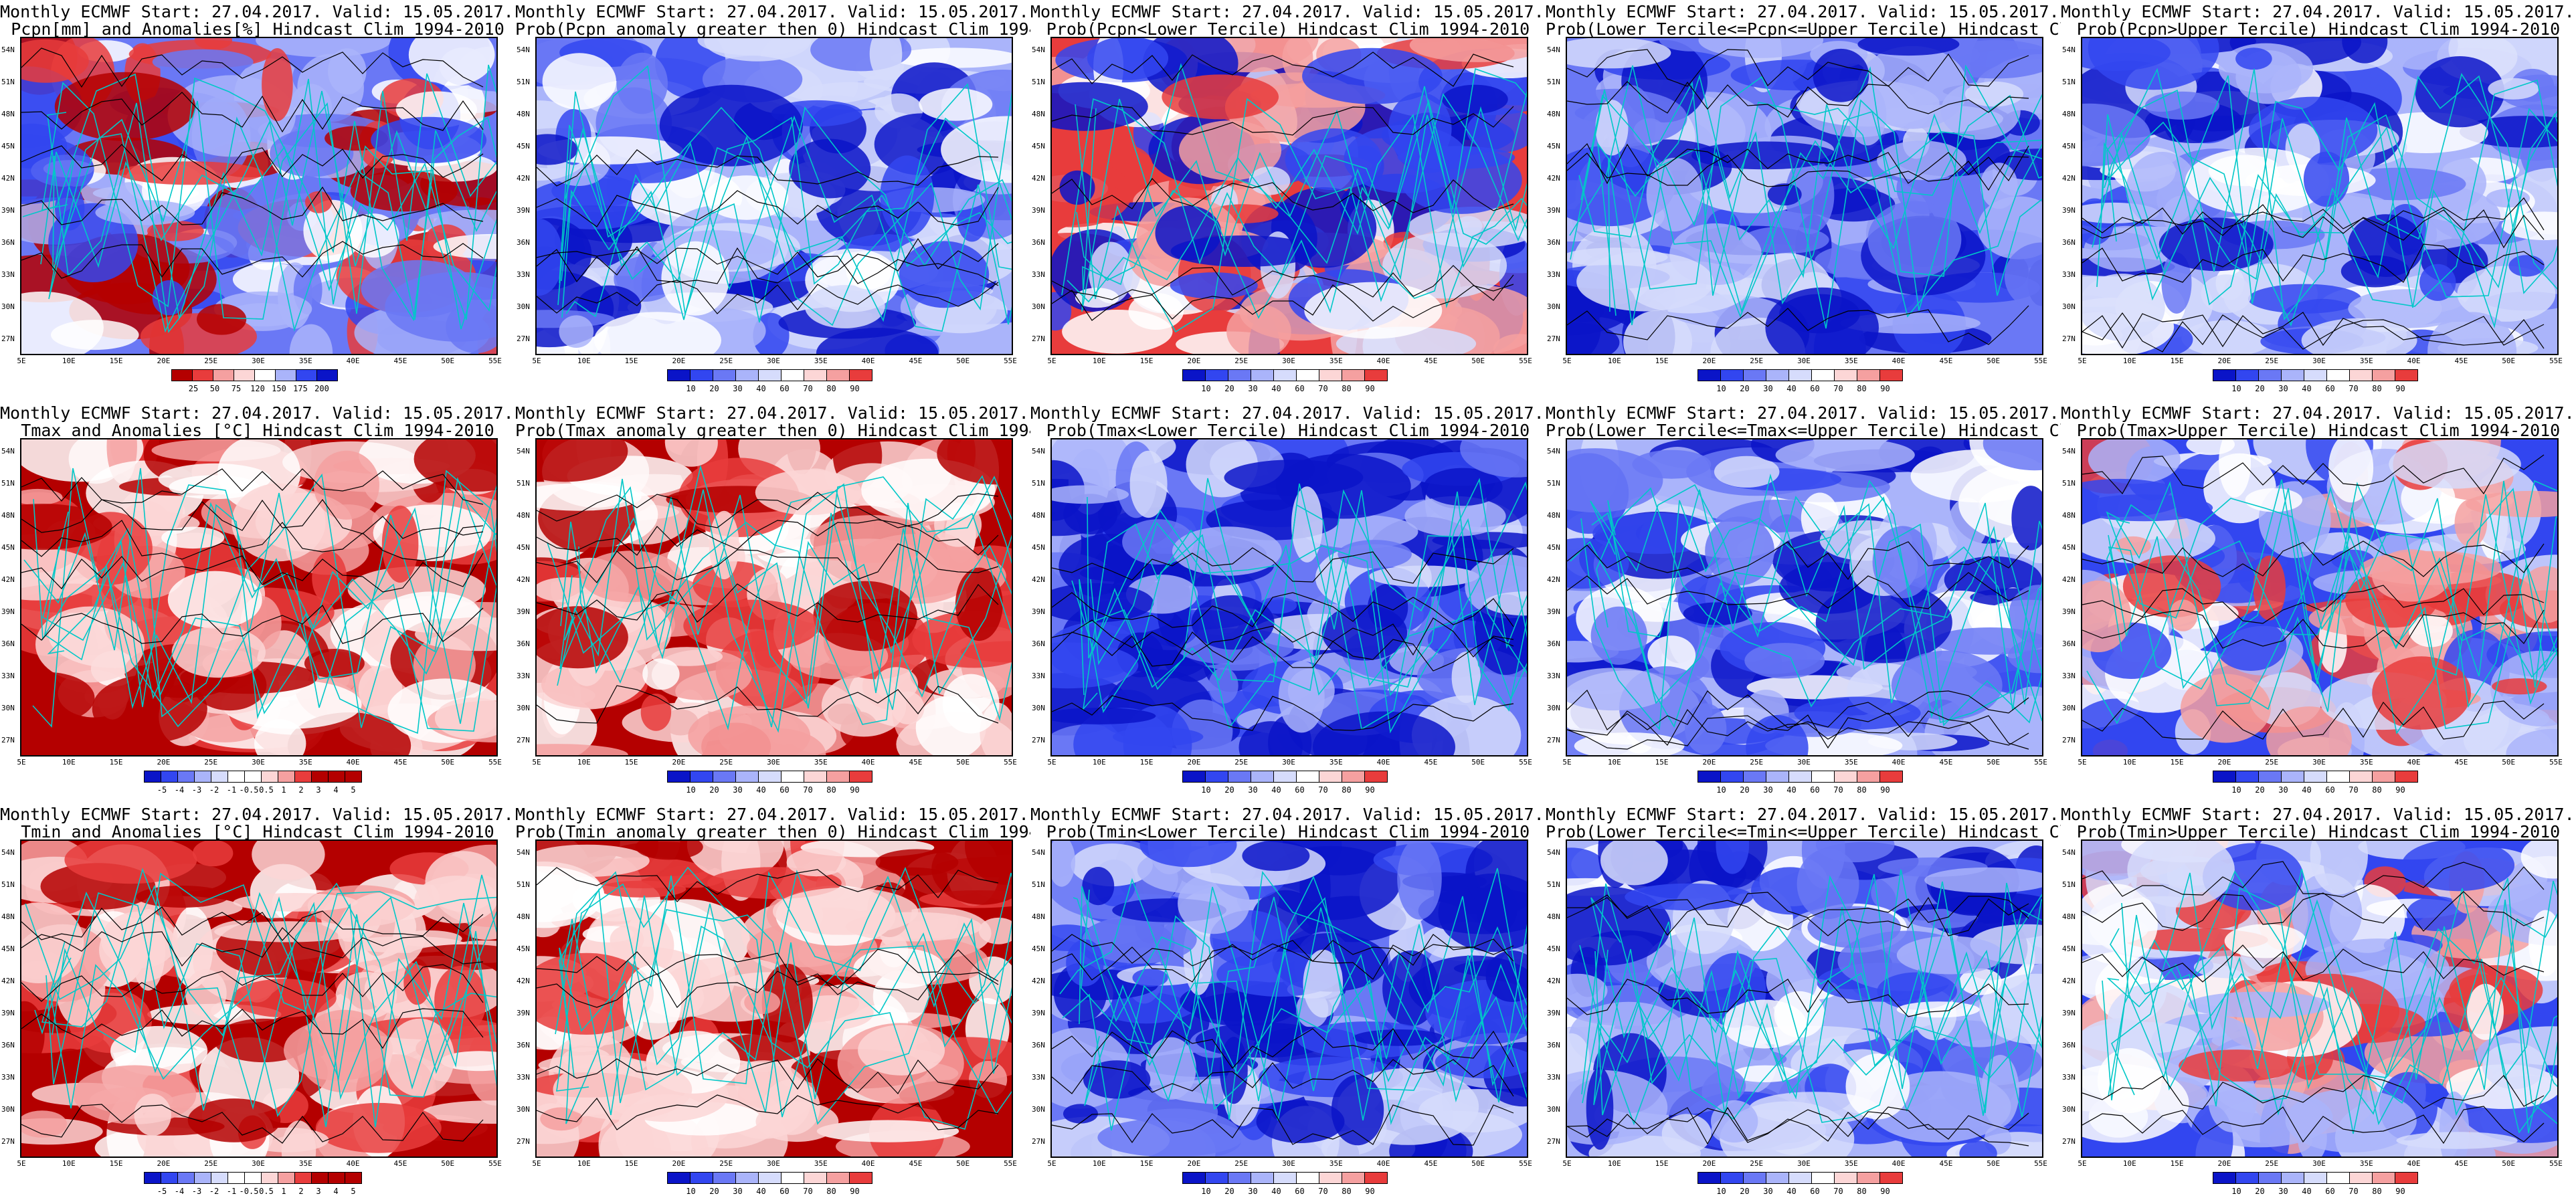 The image size is (2576, 1204). I want to click on colorbar-tick-label: 20, so click(714, 790).